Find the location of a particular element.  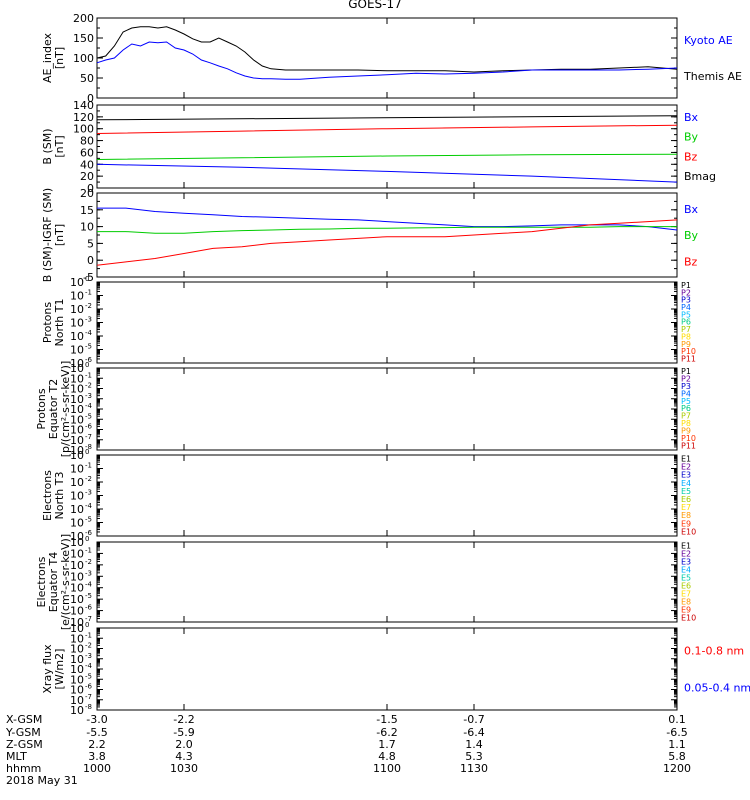

x-tick-label: 2.2 is located at coordinates (97, 744).